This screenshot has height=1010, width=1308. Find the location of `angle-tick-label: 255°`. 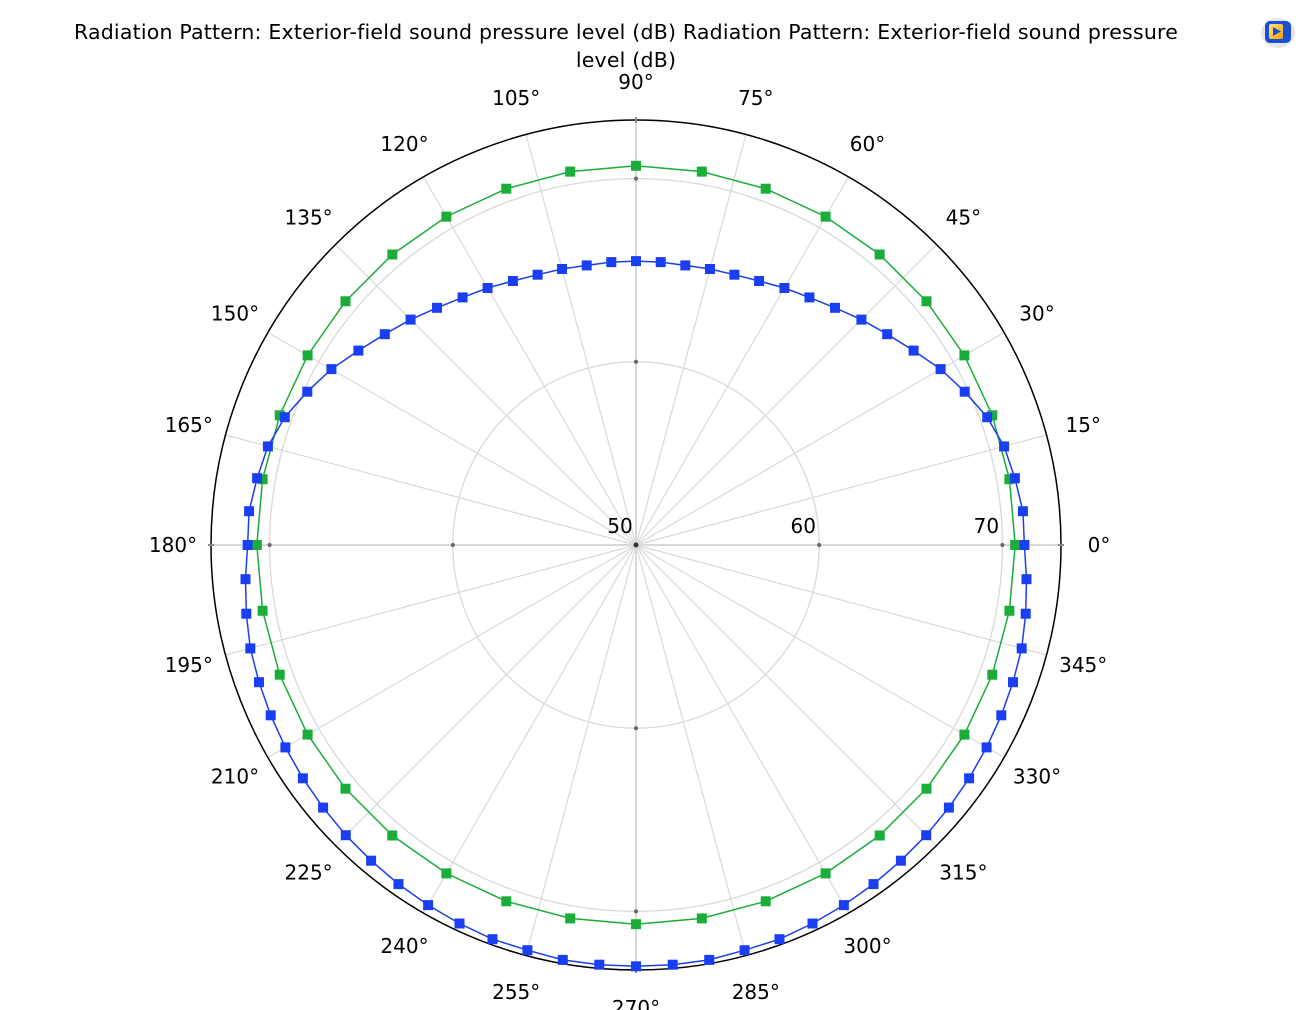

angle-tick-label: 255° is located at coordinates (516, 992).